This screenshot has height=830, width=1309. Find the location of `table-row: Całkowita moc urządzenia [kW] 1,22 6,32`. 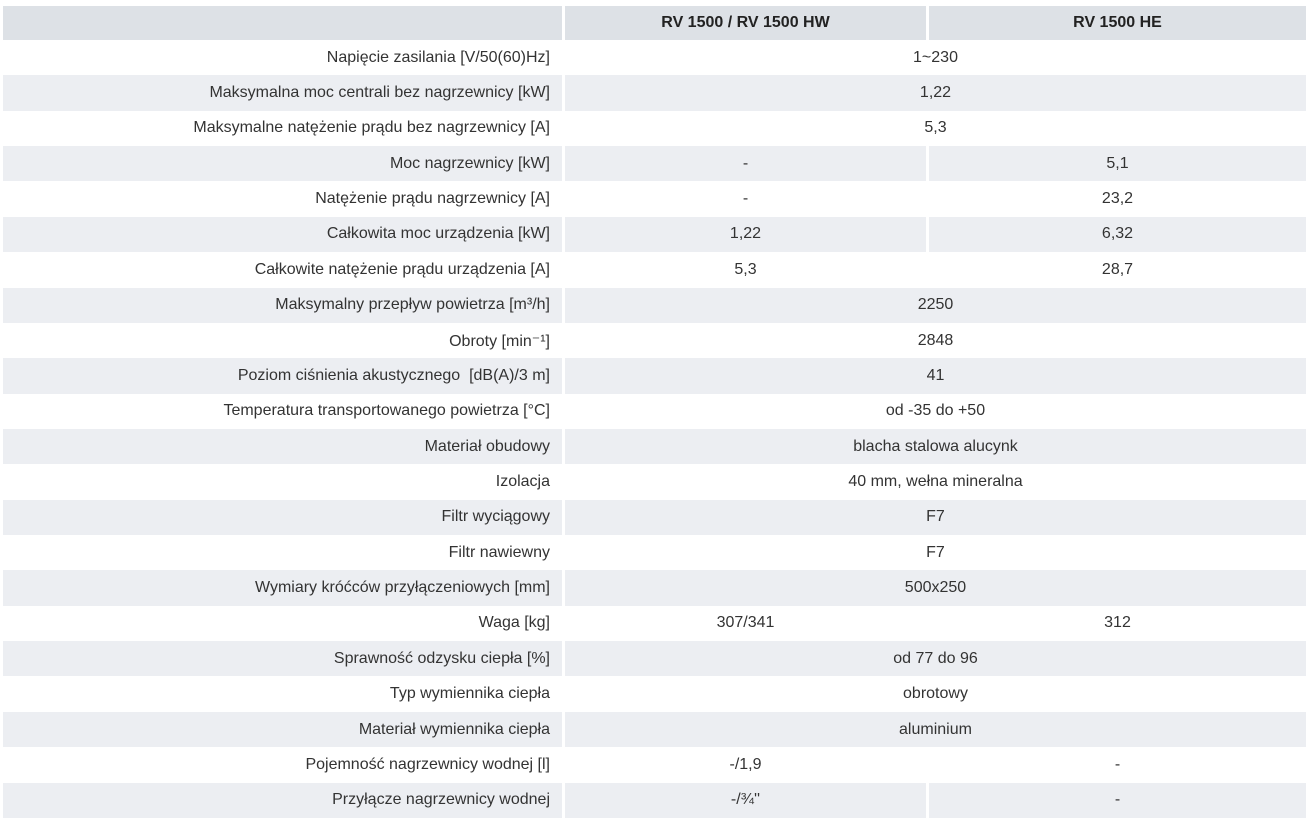

table-row: Całkowita moc urządzenia [kW] 1,22 6,32 is located at coordinates (654, 234).